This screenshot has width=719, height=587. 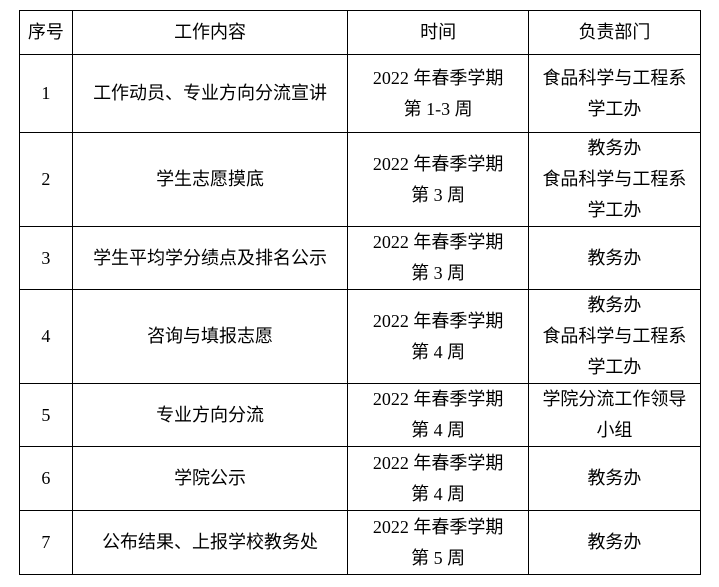 What do you see at coordinates (210, 478) in the screenshot?
I see `cell-task: 学院公示` at bounding box center [210, 478].